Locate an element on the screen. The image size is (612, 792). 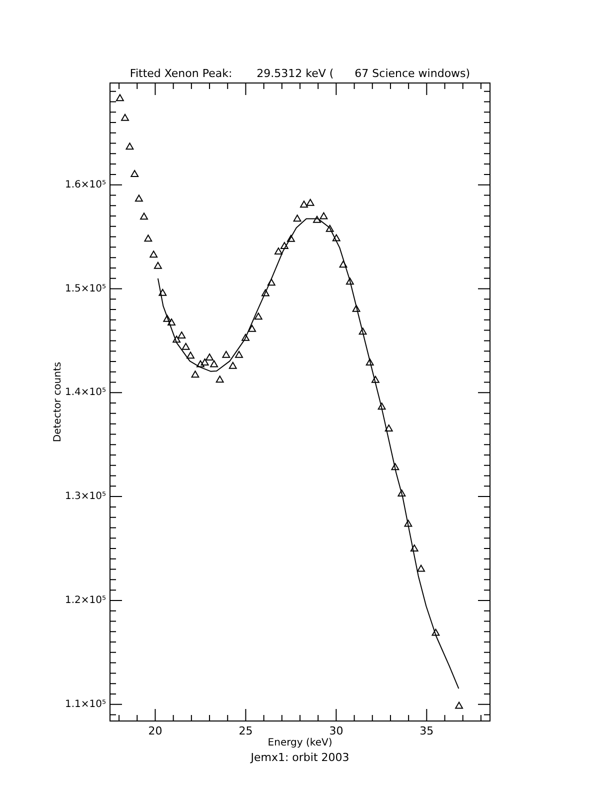
y-tick-label: 1.6×10⁵ is located at coordinates (85, 184).